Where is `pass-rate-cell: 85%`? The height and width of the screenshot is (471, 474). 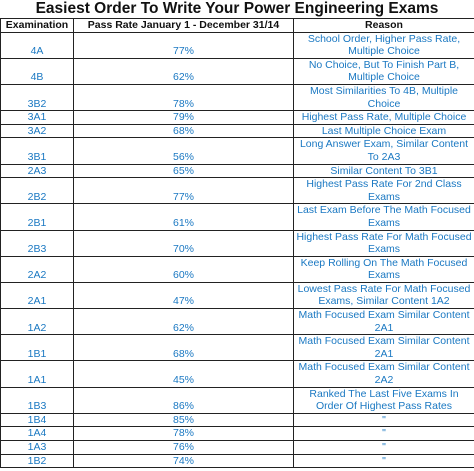 pass-rate-cell: 85% is located at coordinates (183, 420).